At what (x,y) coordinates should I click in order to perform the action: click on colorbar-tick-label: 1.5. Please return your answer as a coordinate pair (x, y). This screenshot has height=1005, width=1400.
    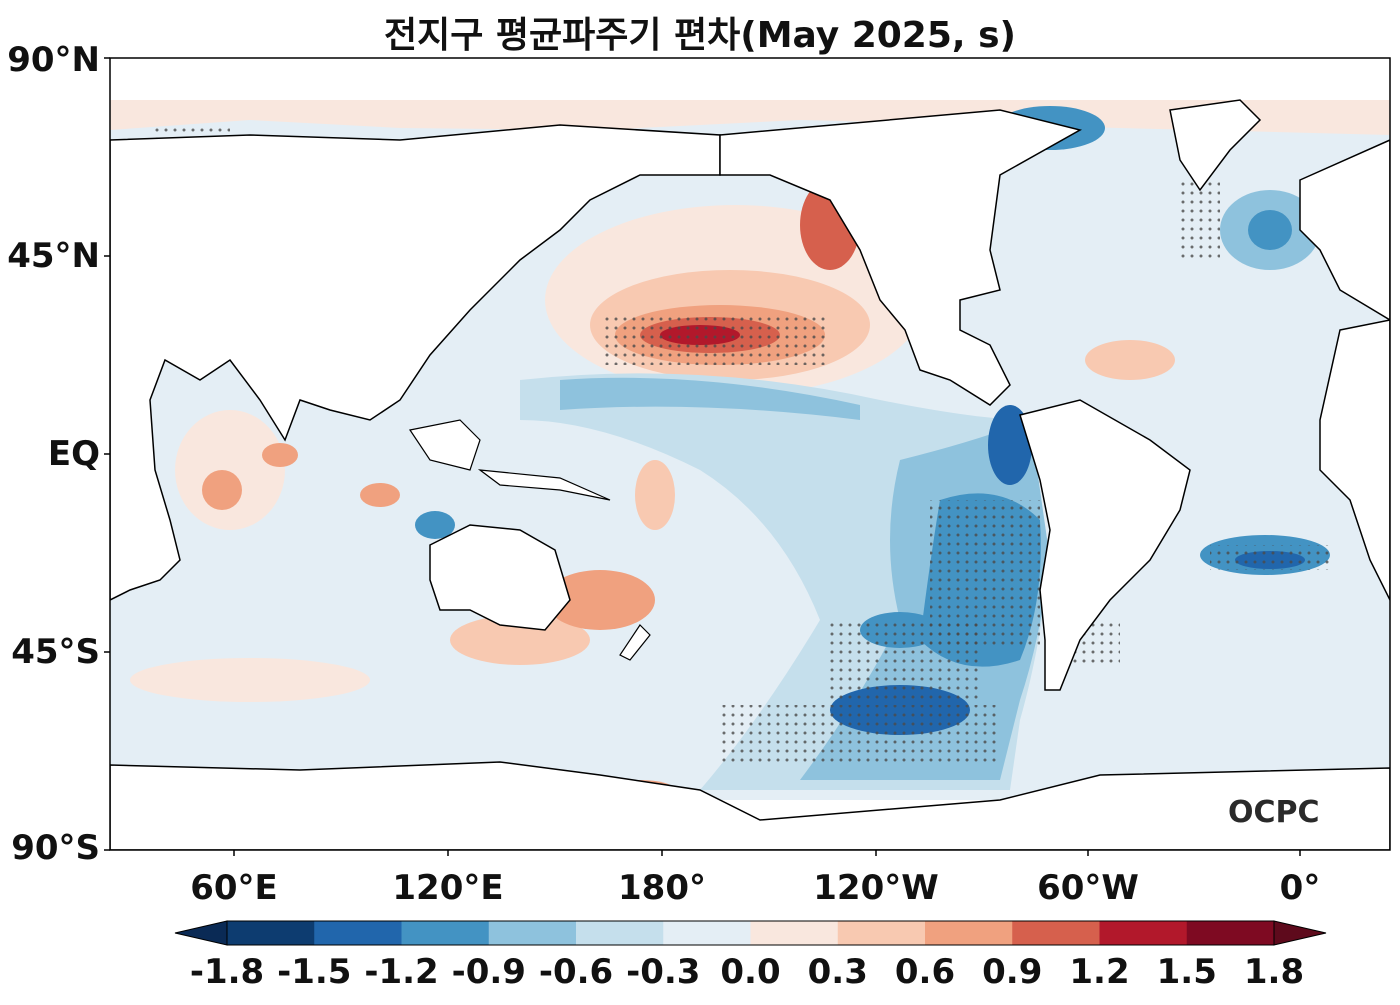
    Looking at the image, I should click on (1186, 972).